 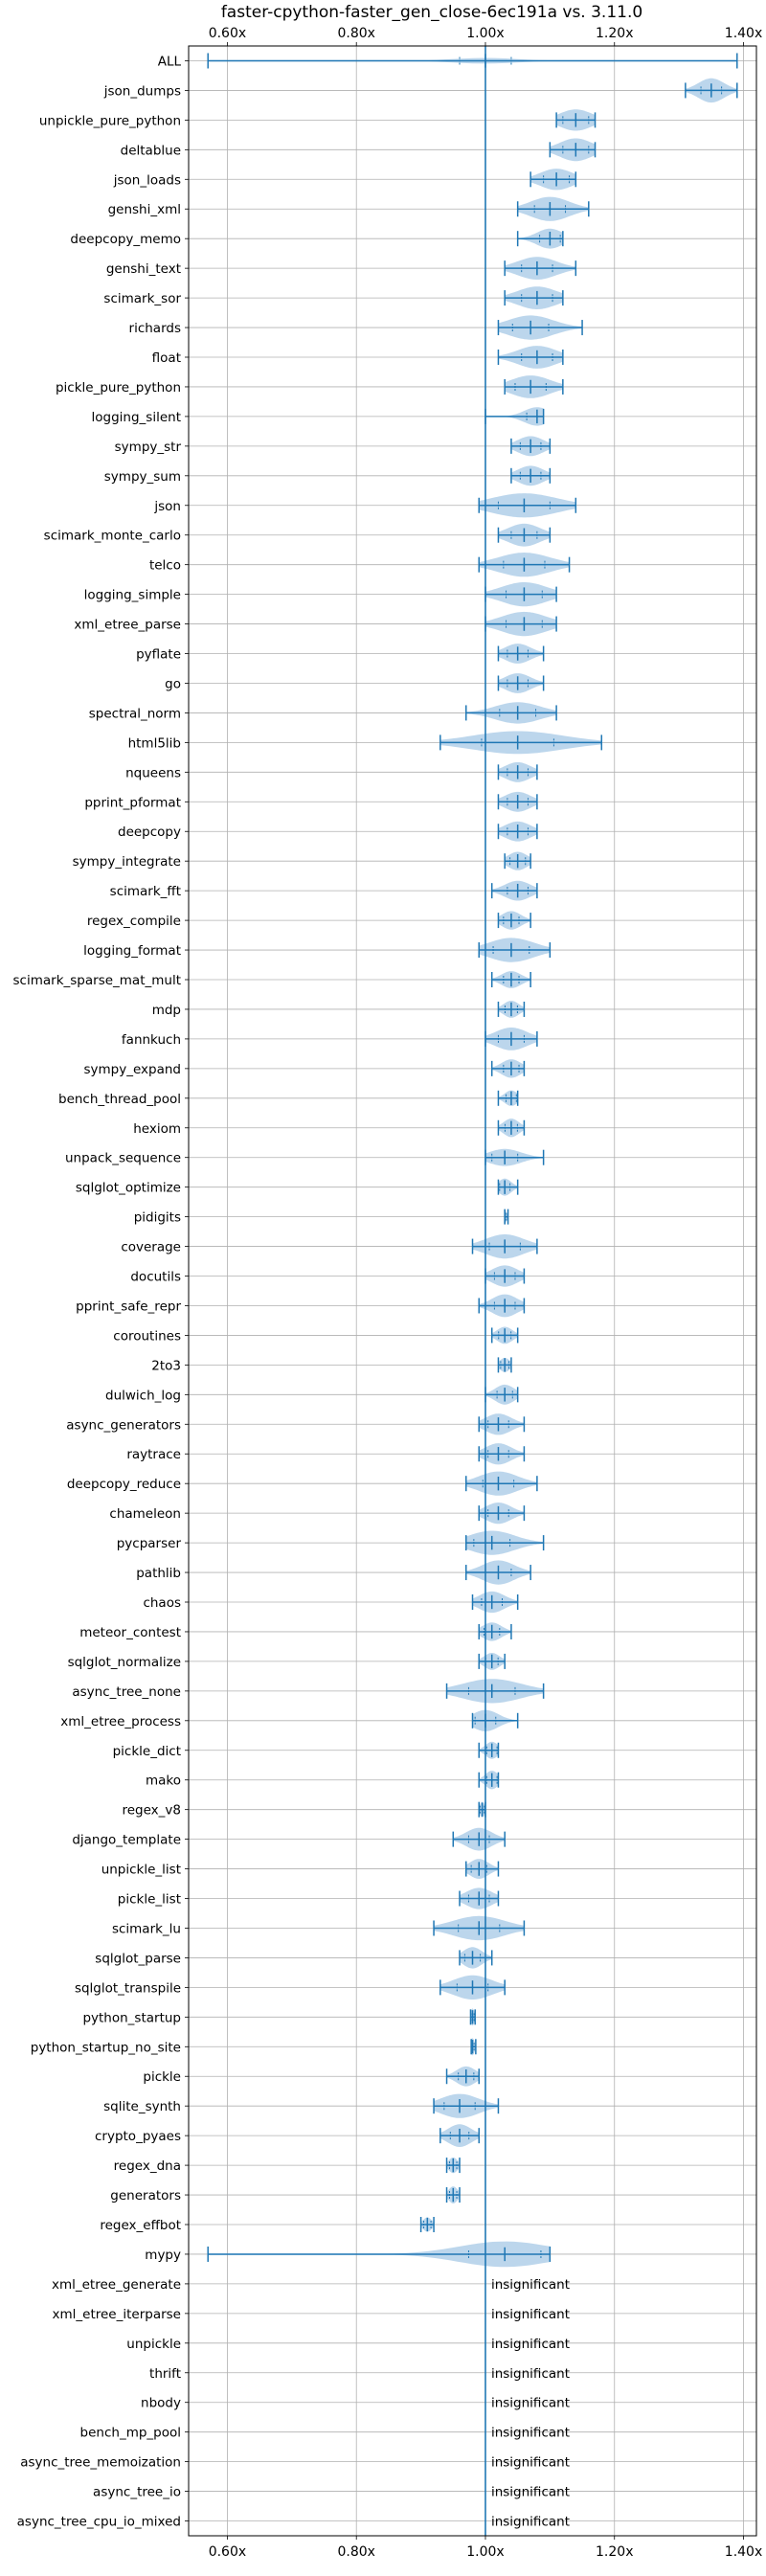 I want to click on benchmark-label: regex_dna, so click(x=147, y=2166).